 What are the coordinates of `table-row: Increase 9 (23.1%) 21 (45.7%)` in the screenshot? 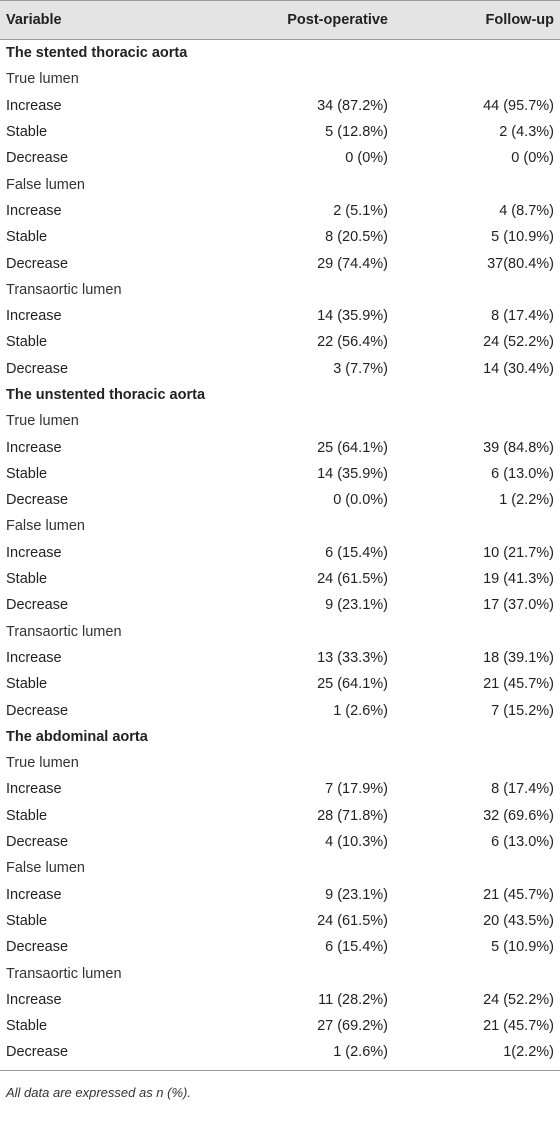 It's located at (280, 895).